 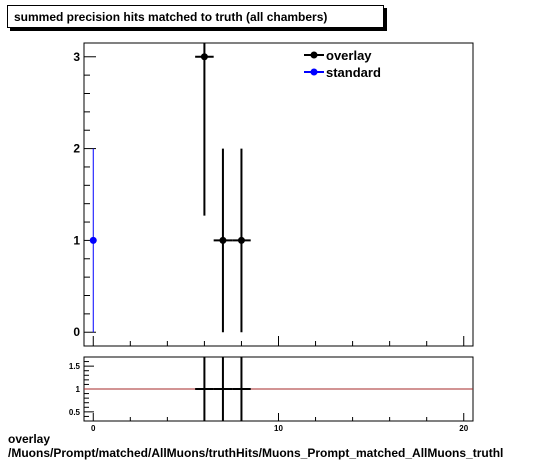 What do you see at coordinates (29, 439) in the screenshot?
I see `footer-label: overlay` at bounding box center [29, 439].